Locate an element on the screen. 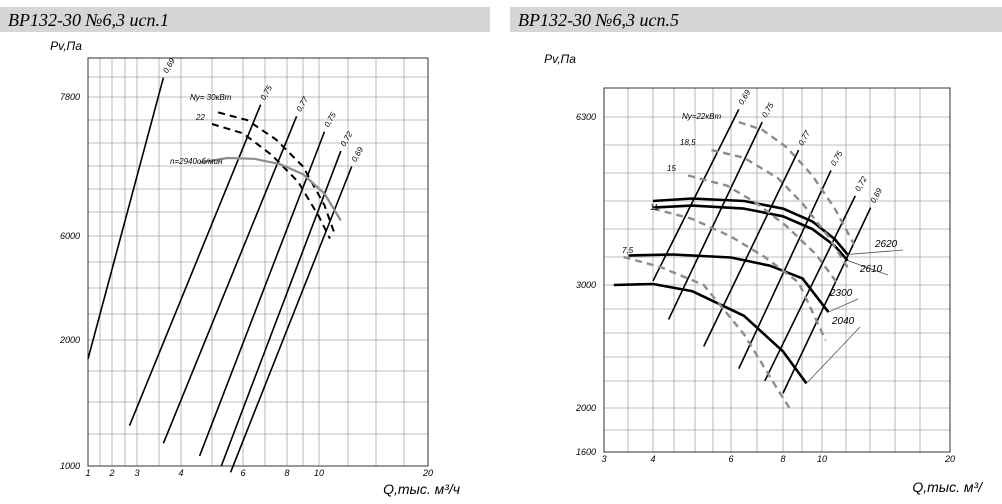  y-tick-label: 1000 is located at coordinates (70, 466).